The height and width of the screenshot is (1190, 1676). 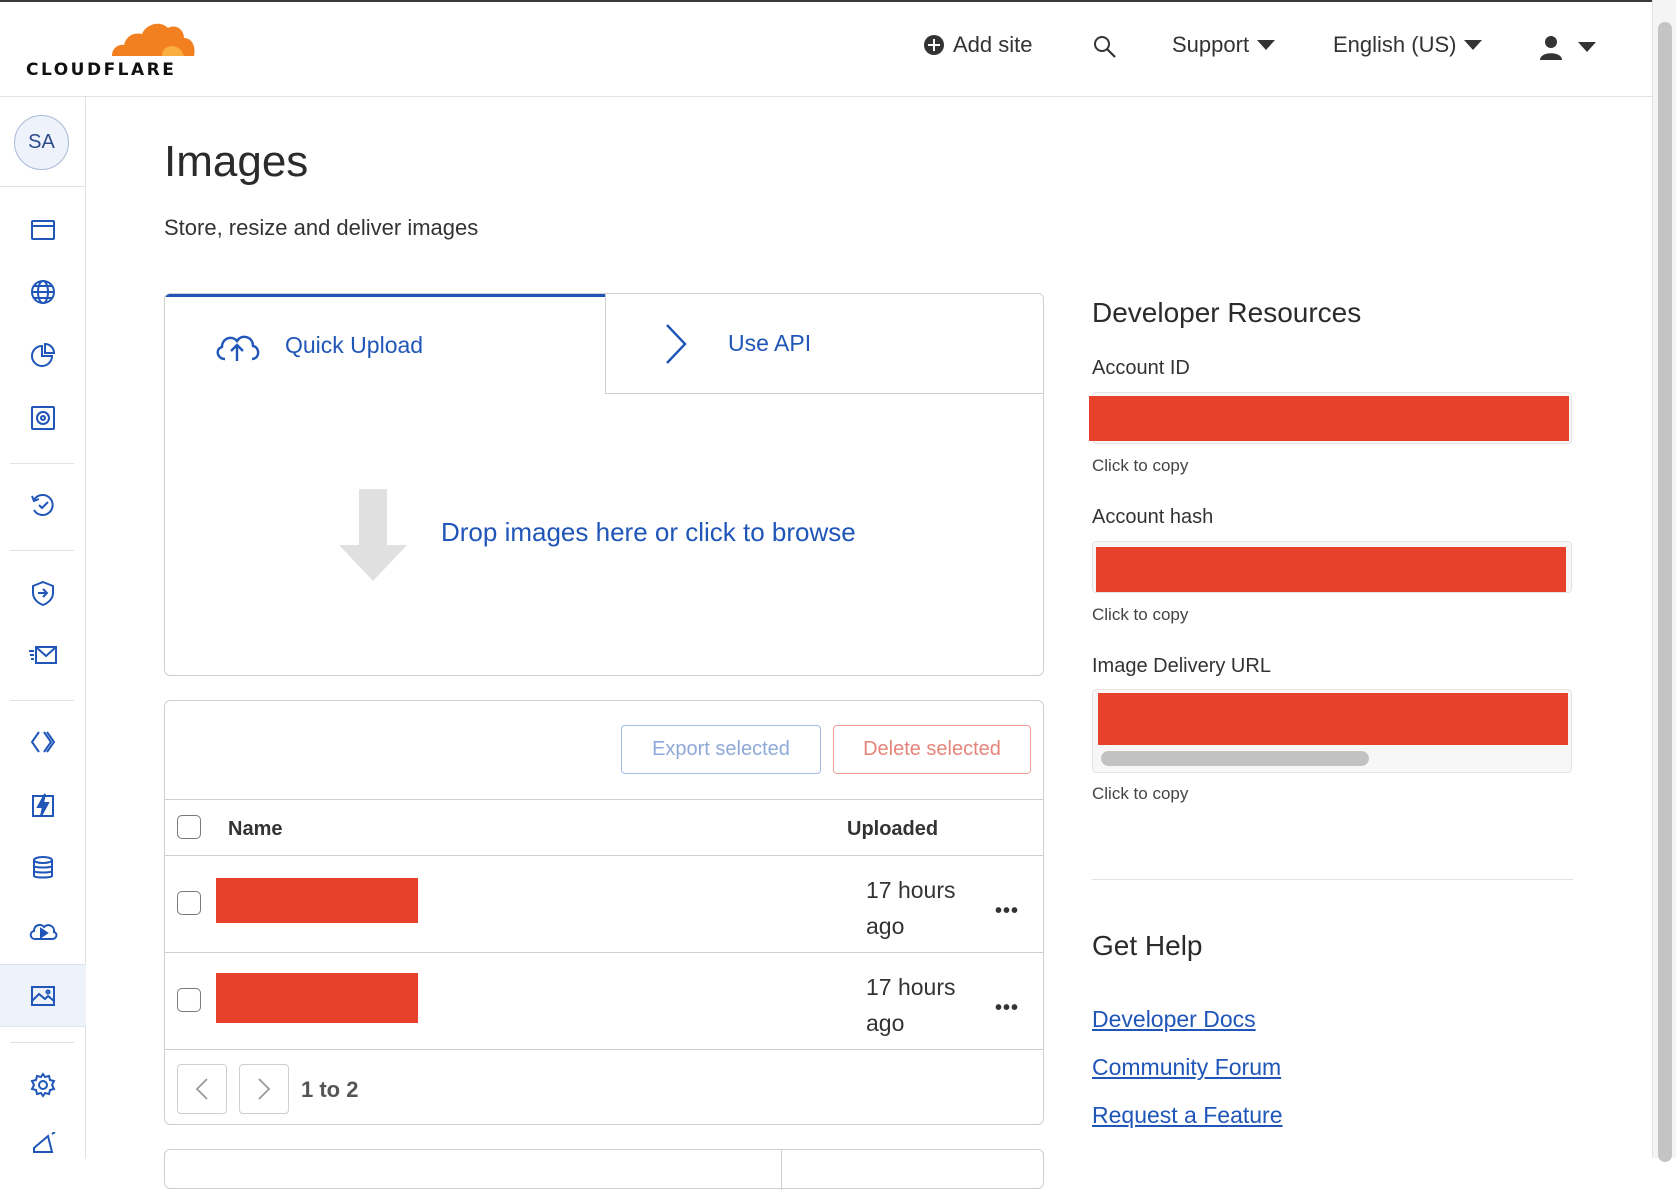 I want to click on table-header: Name Uploaded, so click(x=604, y=827).